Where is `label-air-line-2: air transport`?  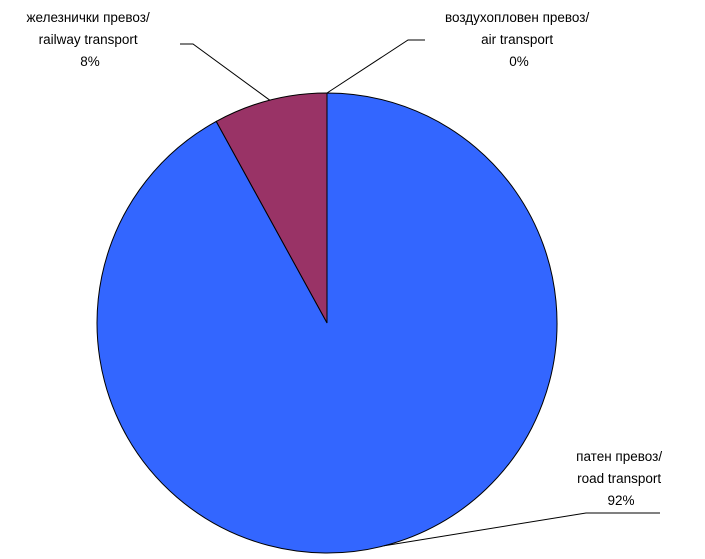
label-air-line-2: air transport is located at coordinates (517, 39).